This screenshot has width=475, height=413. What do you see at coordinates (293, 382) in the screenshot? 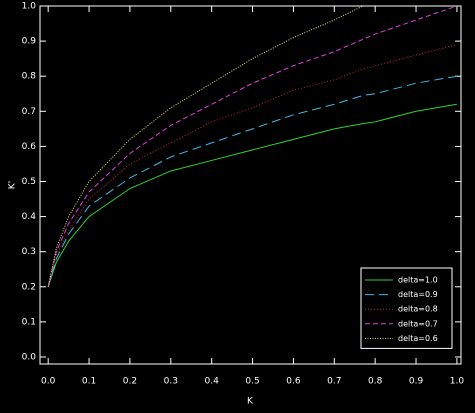
I see `x-tick-label: 0.6` at bounding box center [293, 382].